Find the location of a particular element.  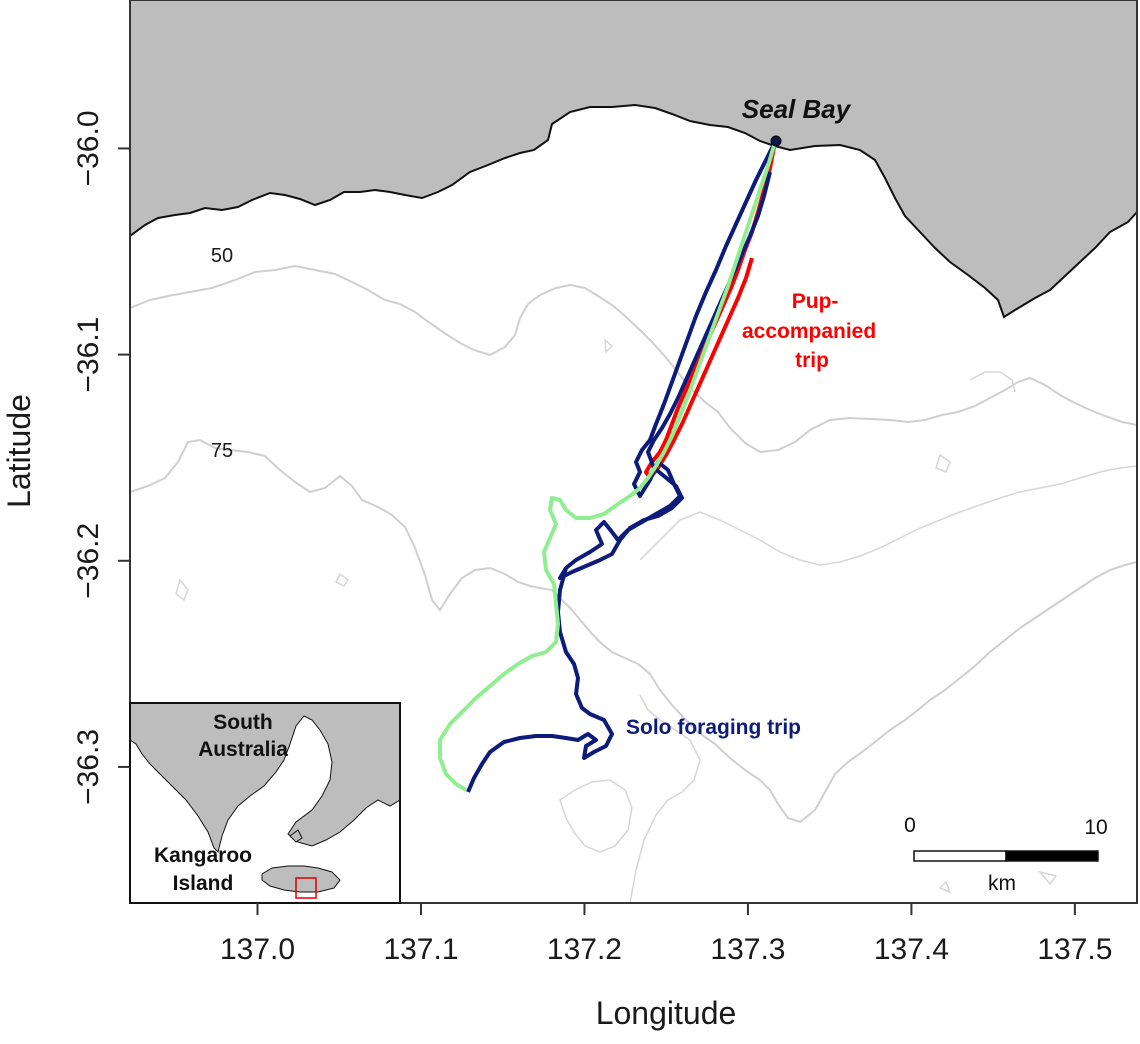

inset-label-kangaroo: Kangaroo is located at coordinates (203, 855).